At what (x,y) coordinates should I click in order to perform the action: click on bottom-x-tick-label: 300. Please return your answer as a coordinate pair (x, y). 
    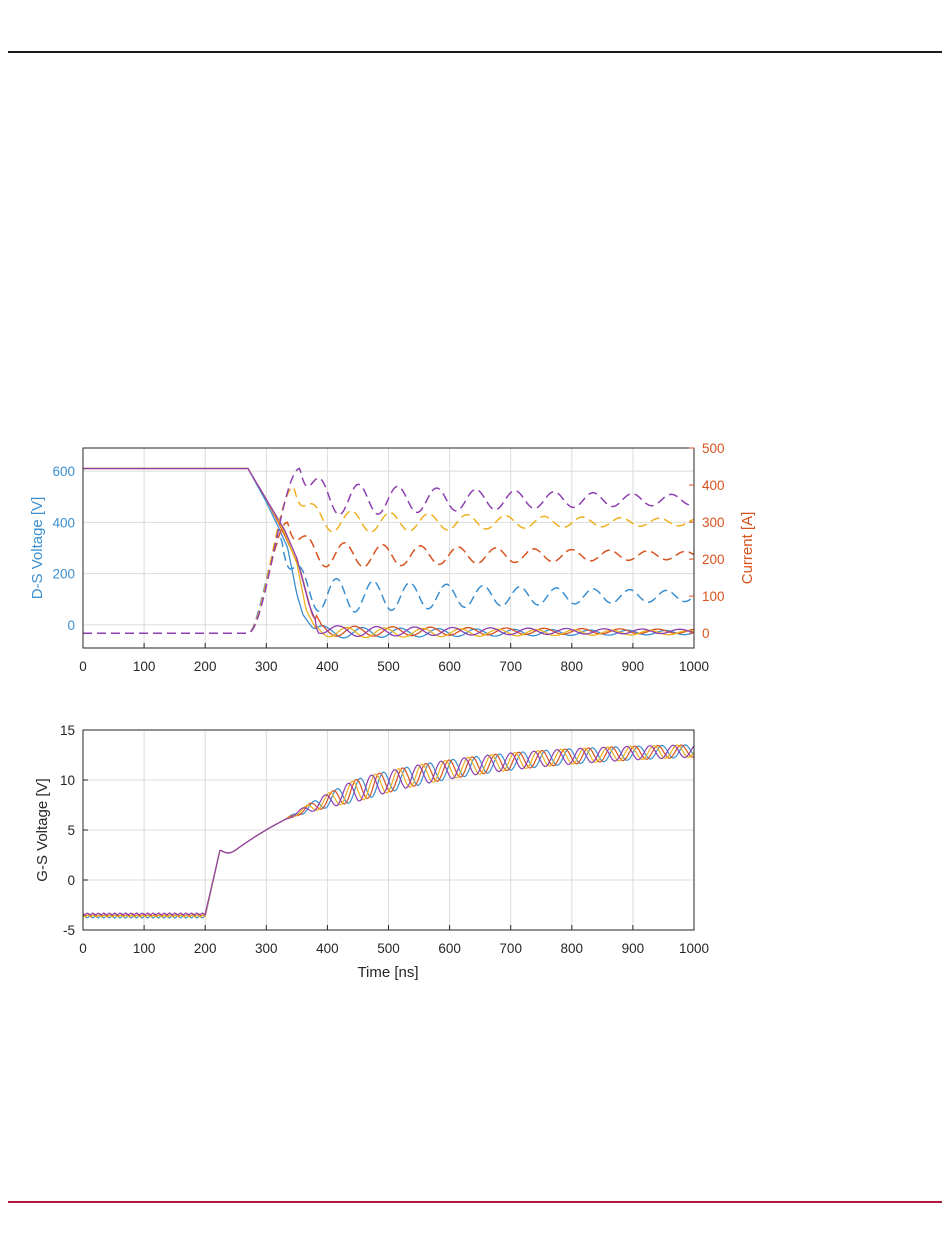
    Looking at the image, I should click on (266, 948).